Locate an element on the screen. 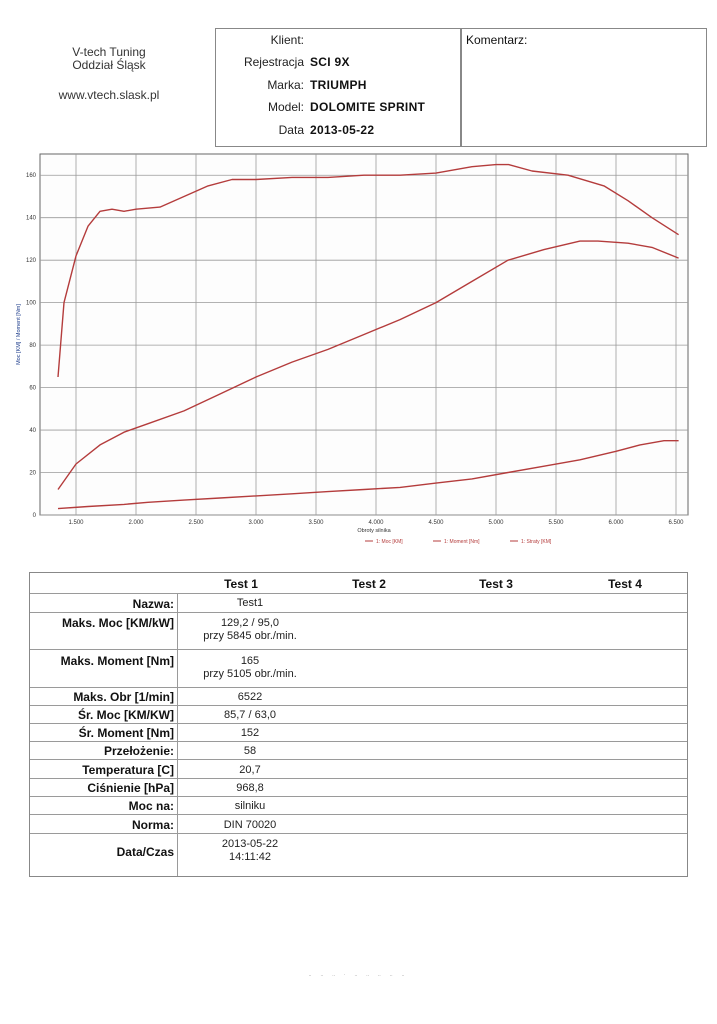 The height and width of the screenshot is (1024, 717). x-tick-label: 3.000 is located at coordinates (256, 523).